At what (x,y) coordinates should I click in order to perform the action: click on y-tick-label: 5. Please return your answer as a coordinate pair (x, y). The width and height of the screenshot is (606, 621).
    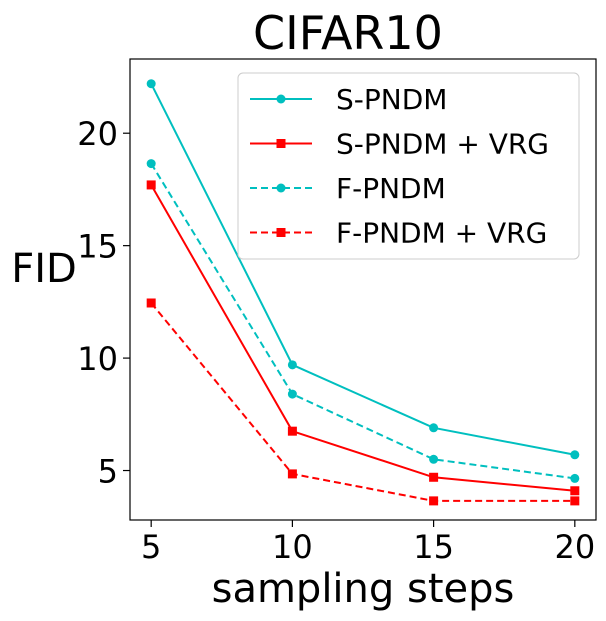
    Looking at the image, I should click on (108, 472).